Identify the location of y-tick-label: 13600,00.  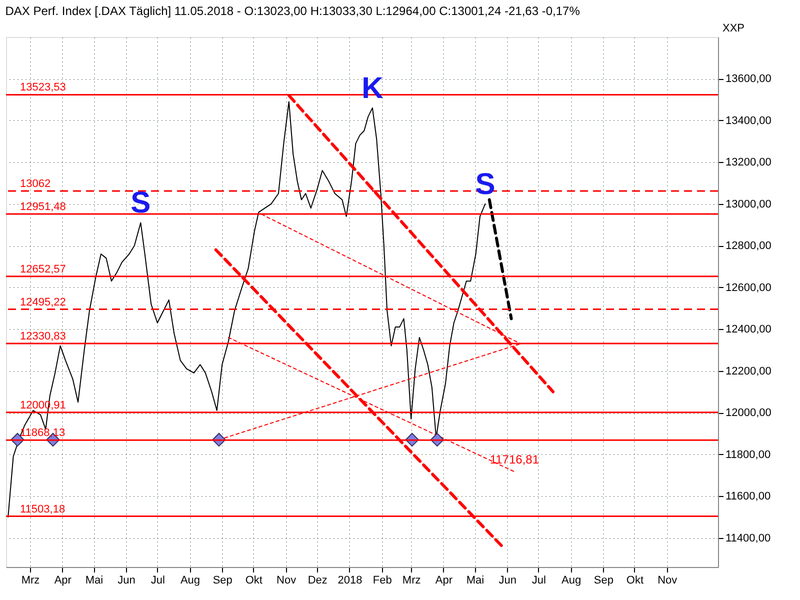
(749, 79).